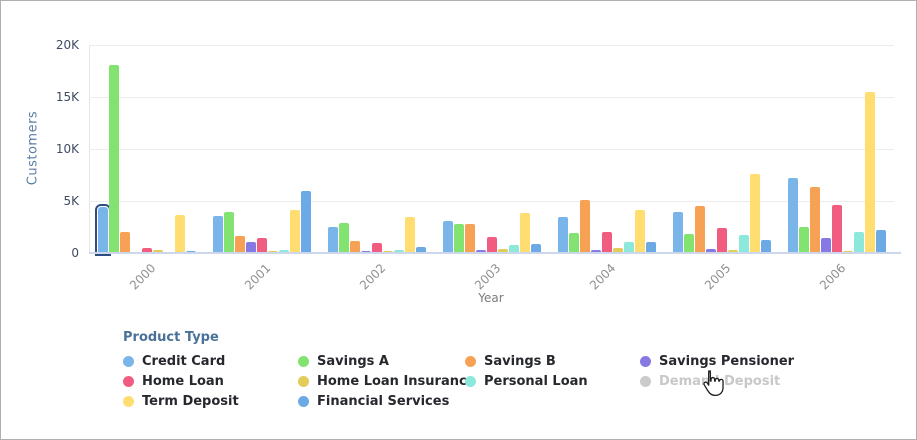 The height and width of the screenshot is (440, 917). I want to click on legend-item-home-loan: Home Loan, so click(210, 381).